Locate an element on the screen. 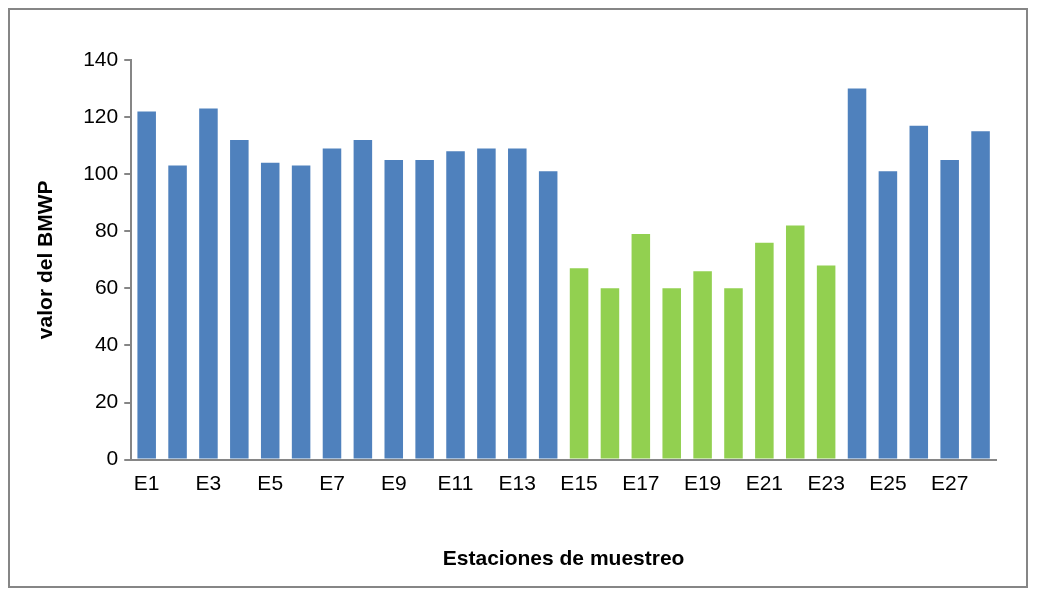 This screenshot has height=604, width=1040. x-tick-label: E1 is located at coordinates (146, 482).